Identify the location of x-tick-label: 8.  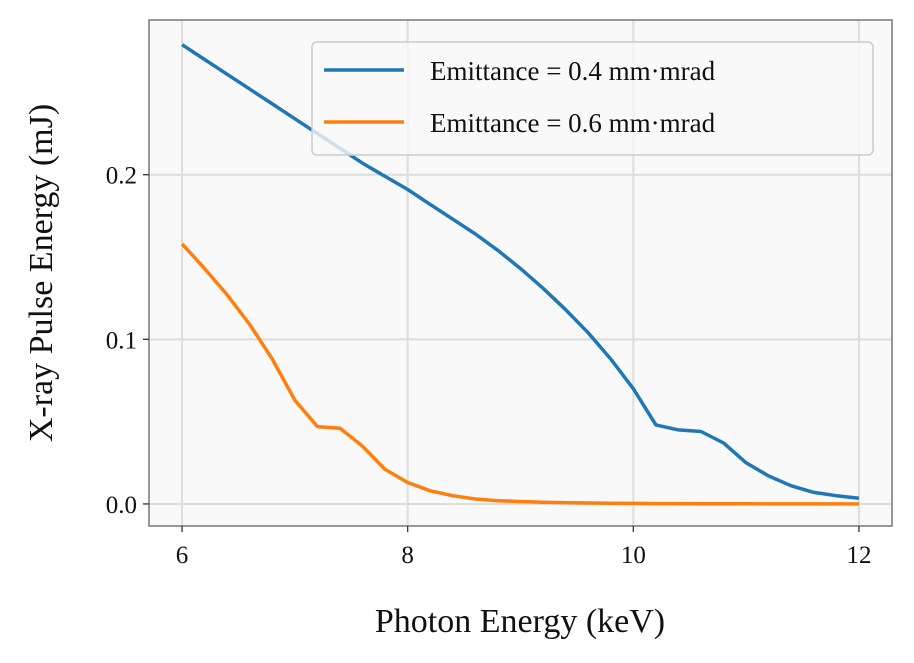
(407, 555).